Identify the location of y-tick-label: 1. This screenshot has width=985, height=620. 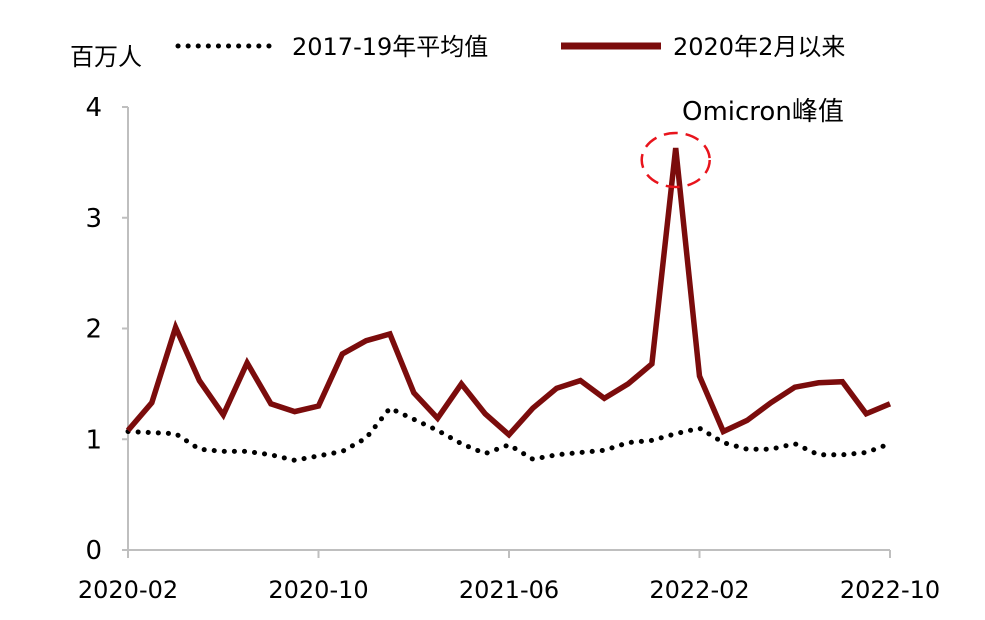
(93, 440).